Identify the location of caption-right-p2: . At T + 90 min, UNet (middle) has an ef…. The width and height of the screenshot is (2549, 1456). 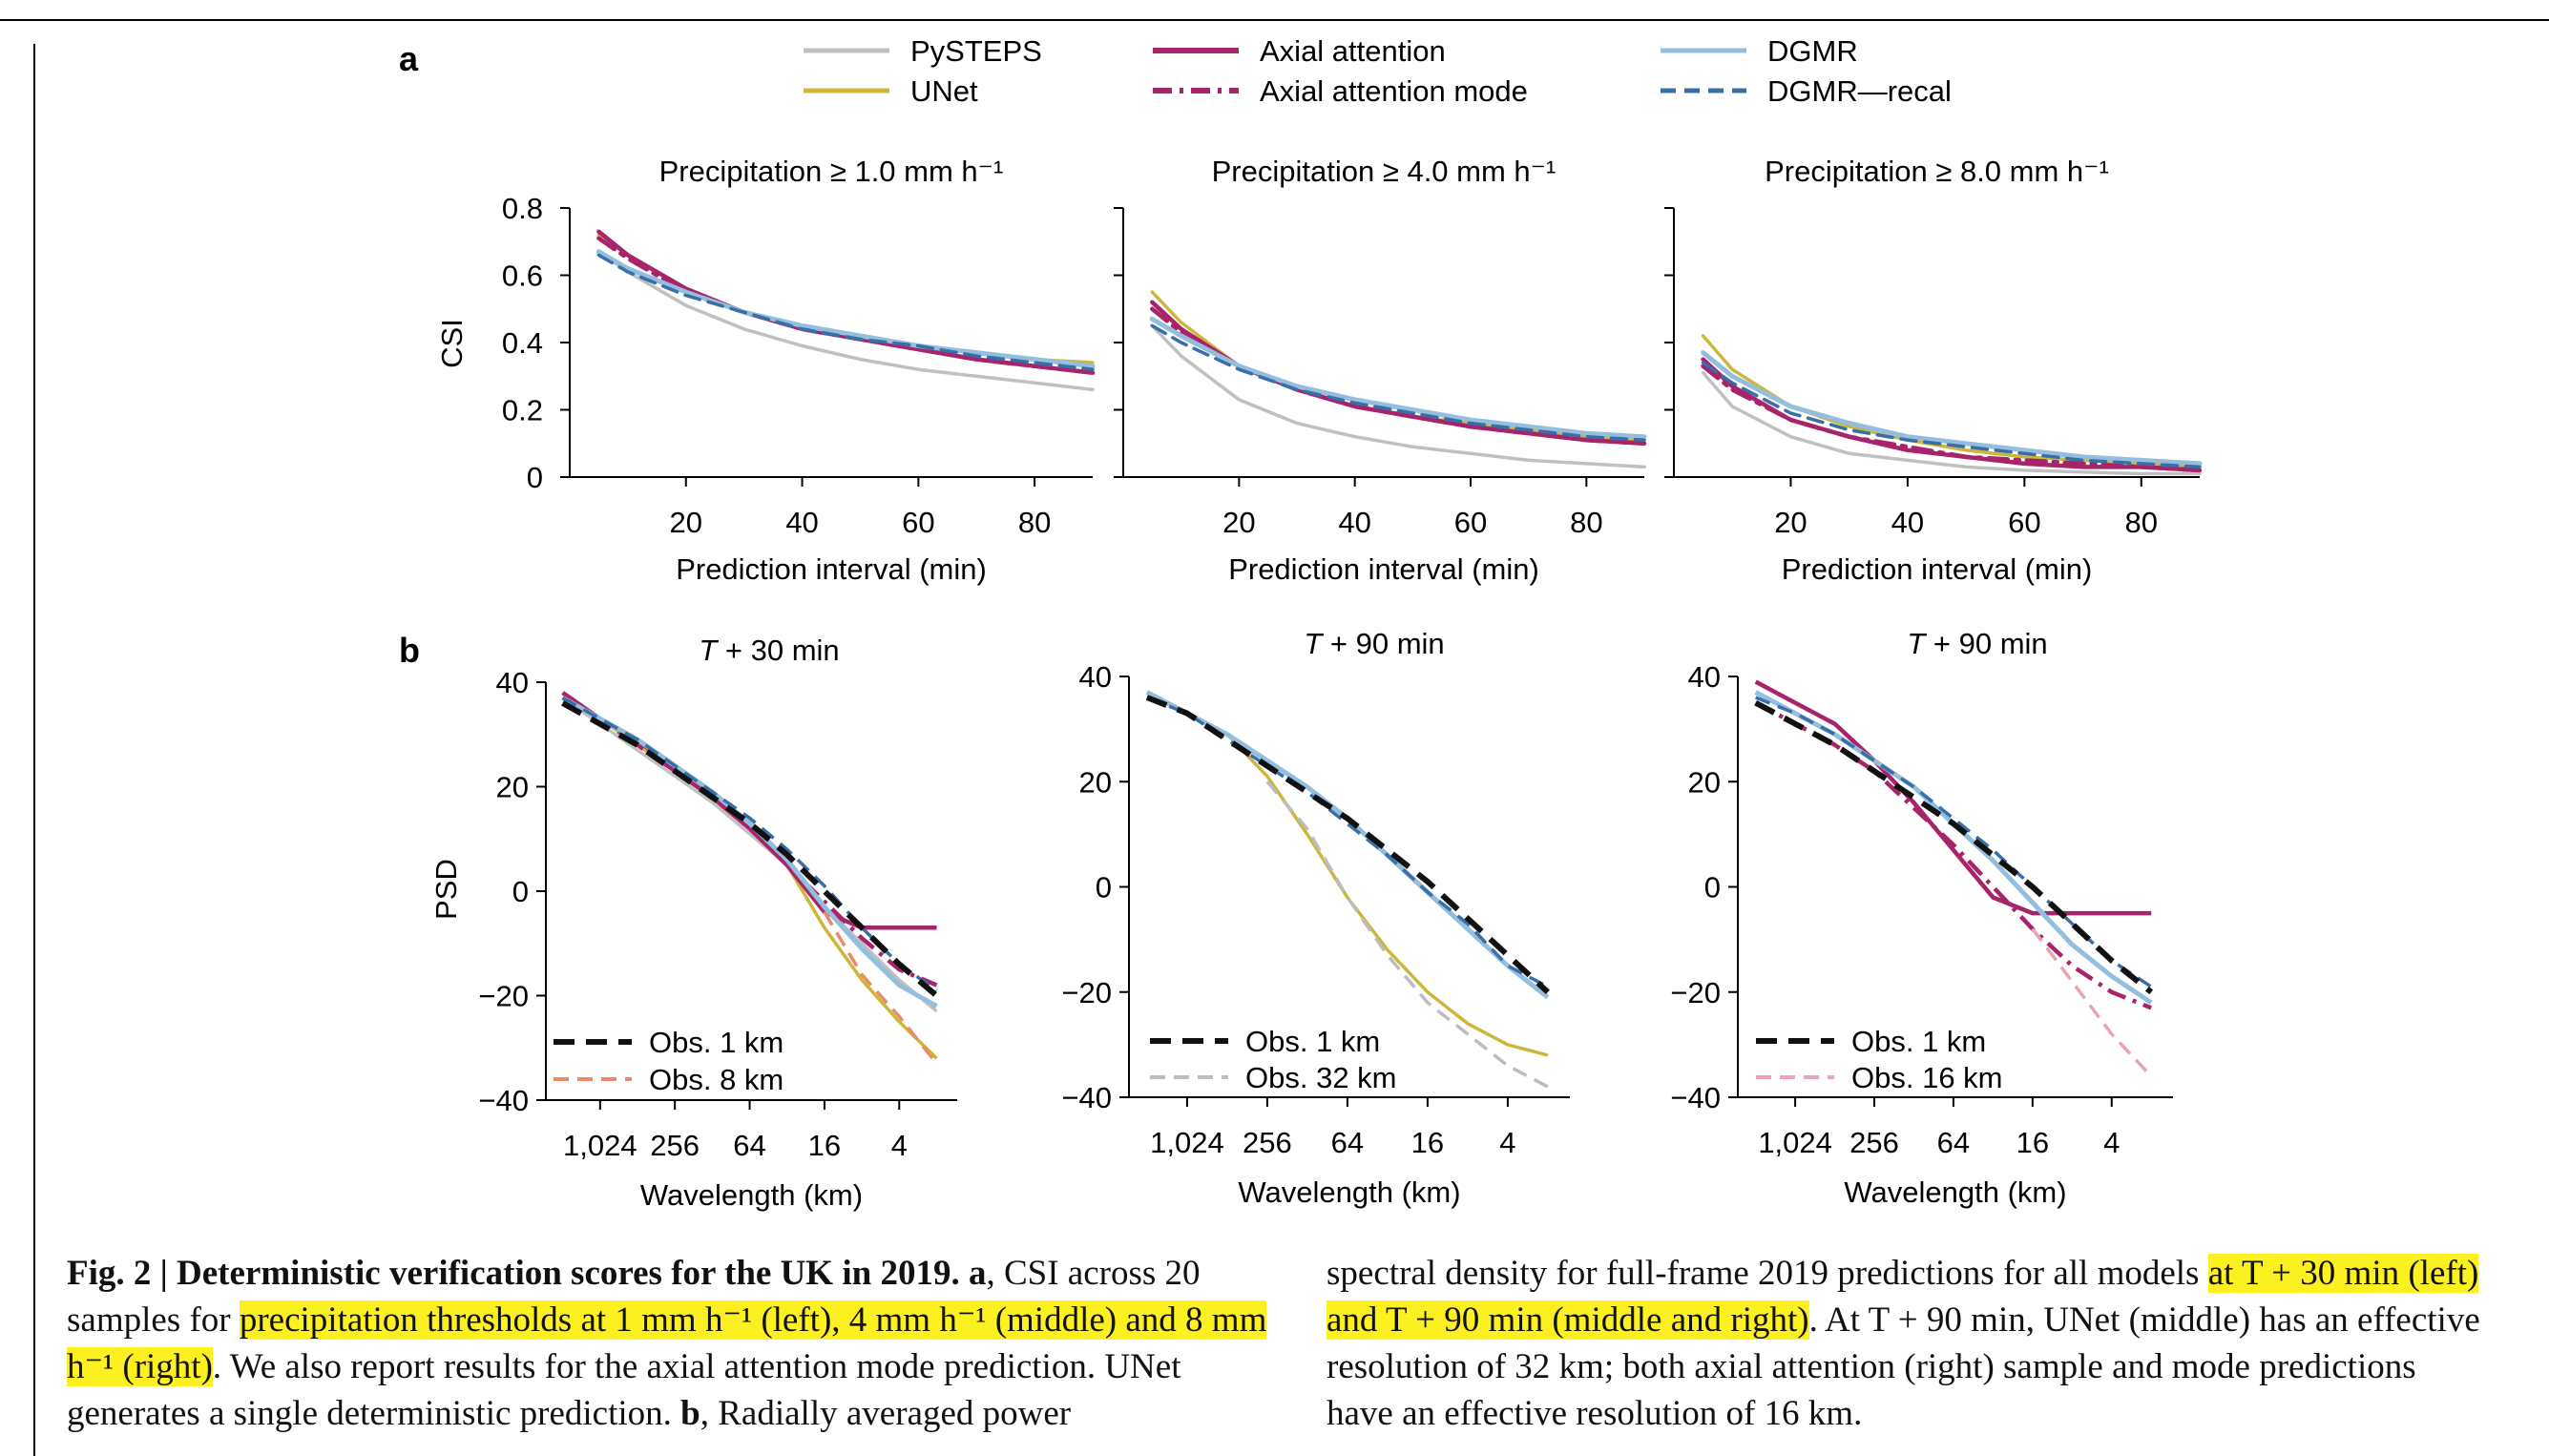
(1903, 1367).